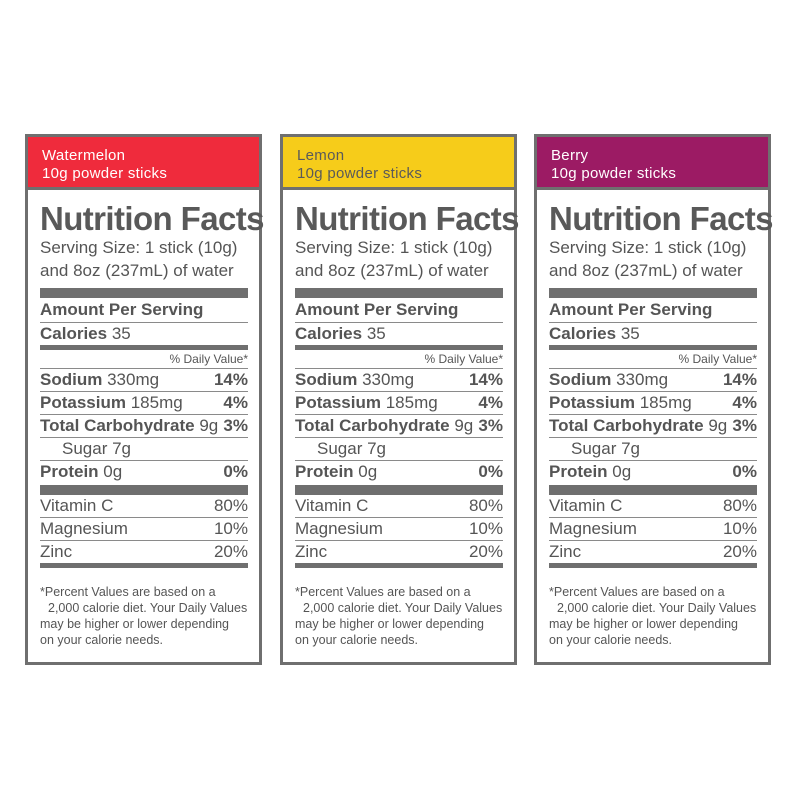 This screenshot has height=800, width=800. Describe the element at coordinates (356, 640) in the screenshot. I see `footnote-line: on your calorie needs.` at that location.